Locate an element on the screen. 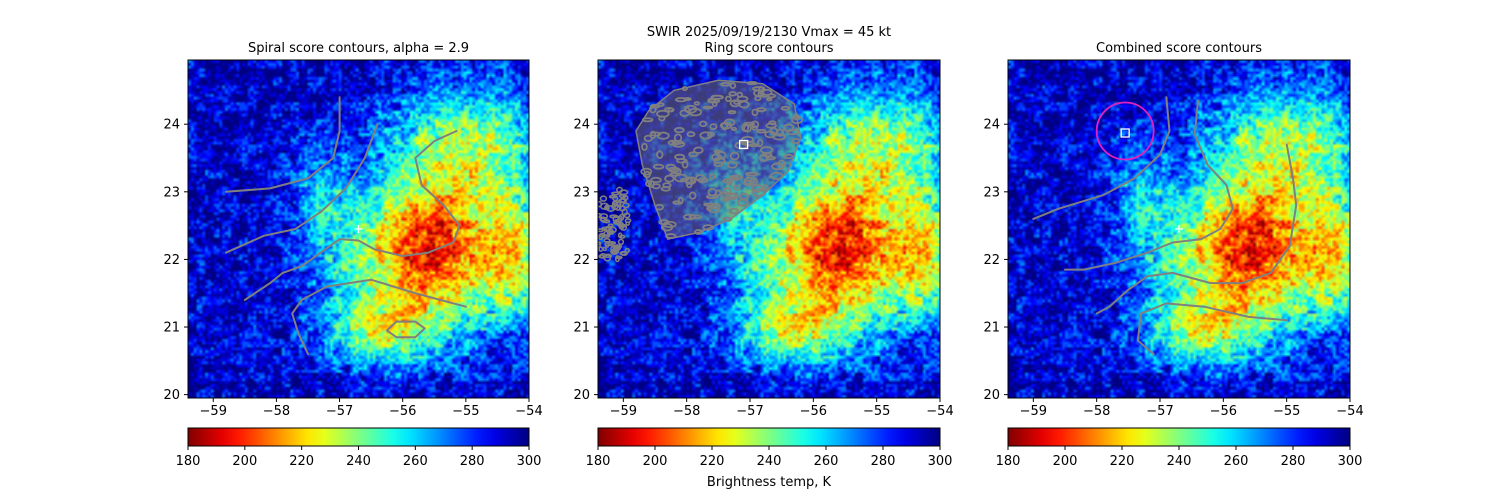 This screenshot has height=500, width=1500. combined-circle is located at coordinates (1125, 131).